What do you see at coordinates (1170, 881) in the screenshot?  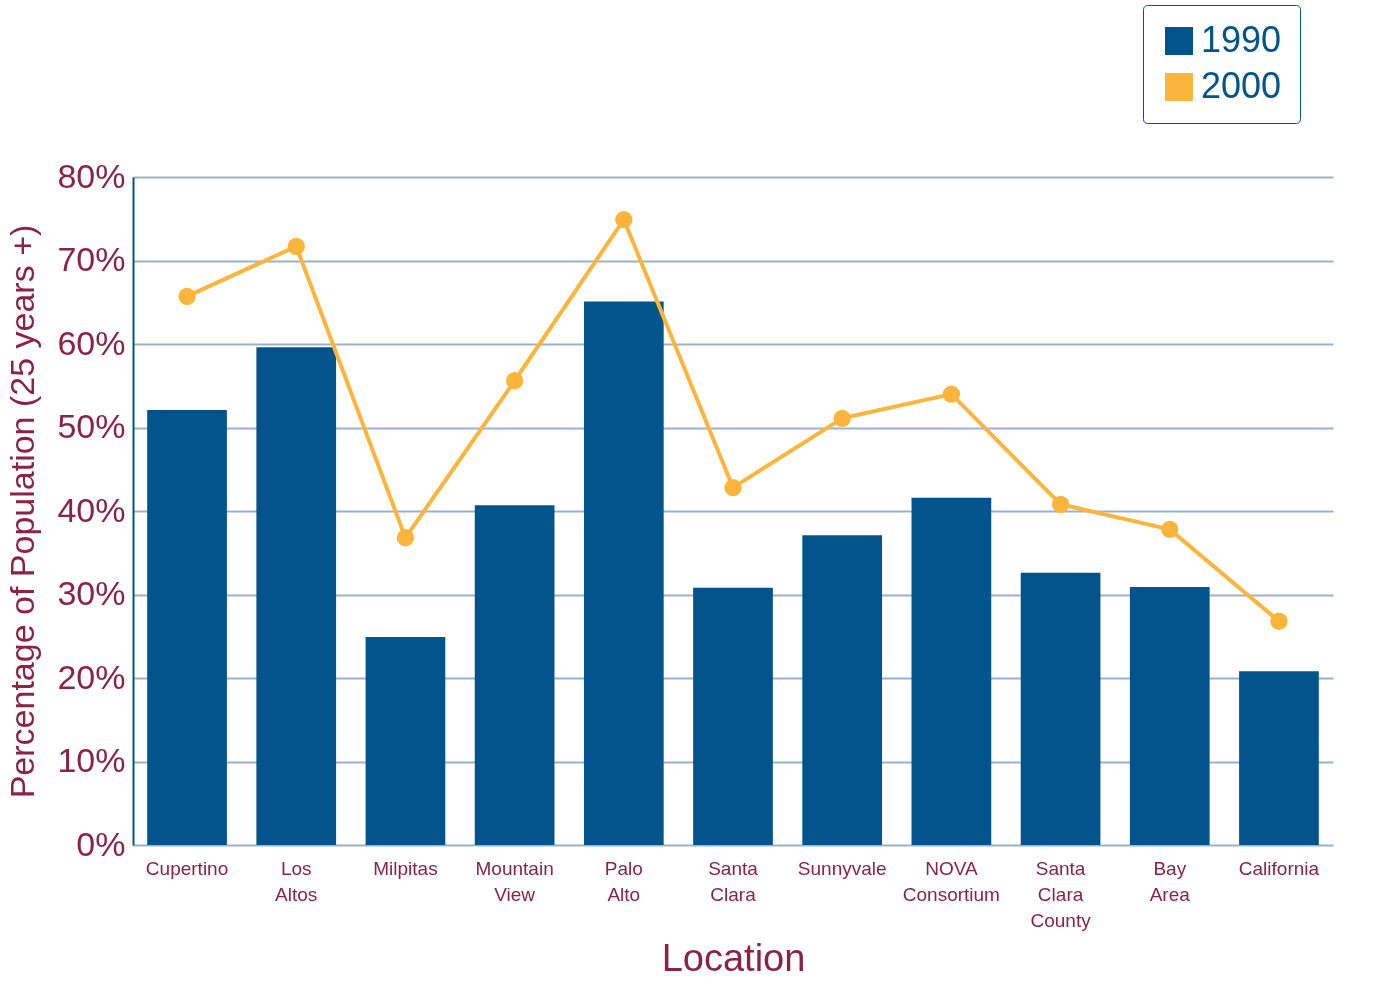 I see `x-tick-label: Bay Area` at bounding box center [1170, 881].